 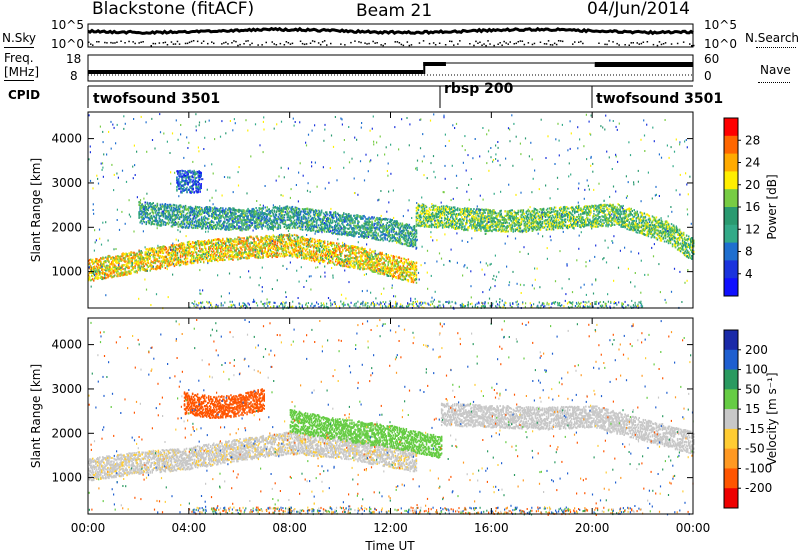 What do you see at coordinates (638, 9) in the screenshot?
I see `date-label: 04/Jun/2014` at bounding box center [638, 9].